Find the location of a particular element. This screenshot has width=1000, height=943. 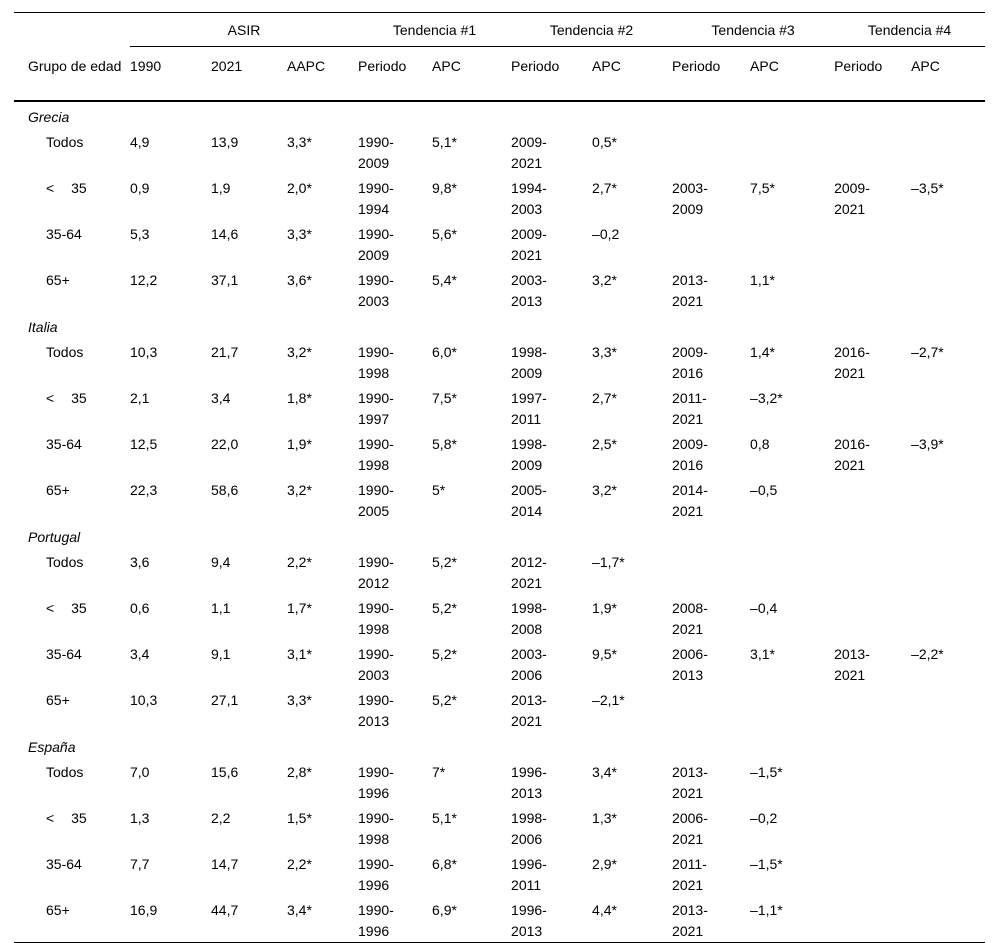

column-header-aapc: AAPC is located at coordinates (323, 74).